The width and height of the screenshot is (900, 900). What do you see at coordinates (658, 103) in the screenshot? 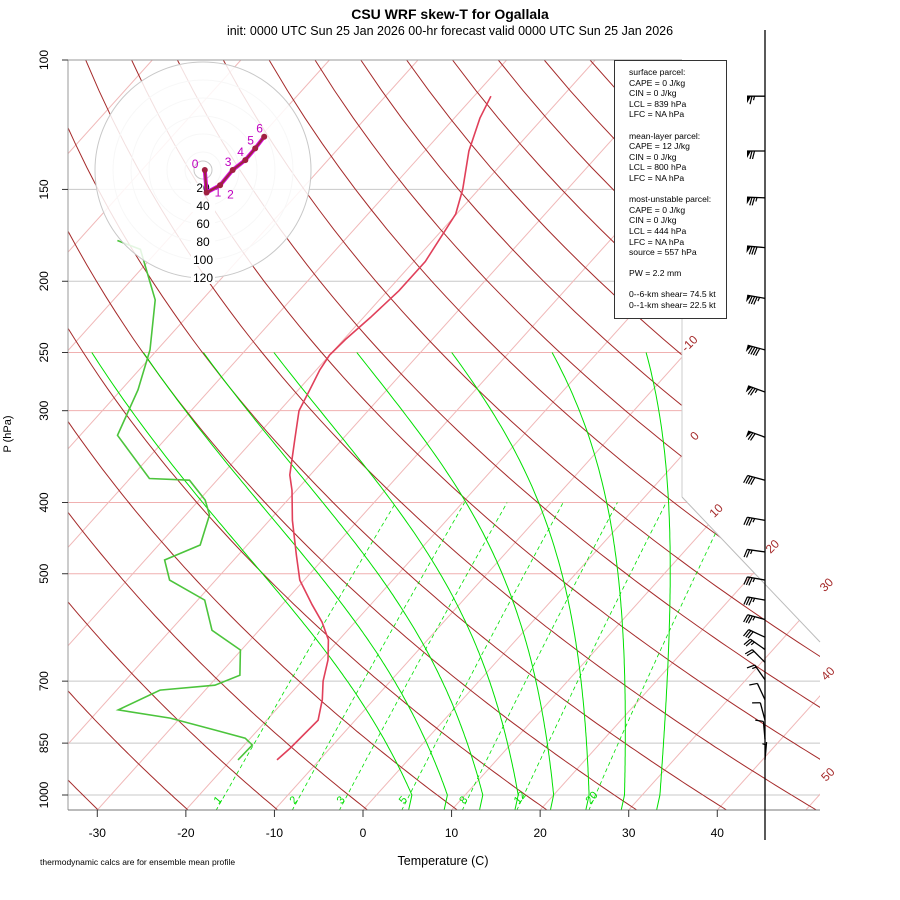
I see `info-surface-3: LCL = 839 hPa` at bounding box center [658, 103].